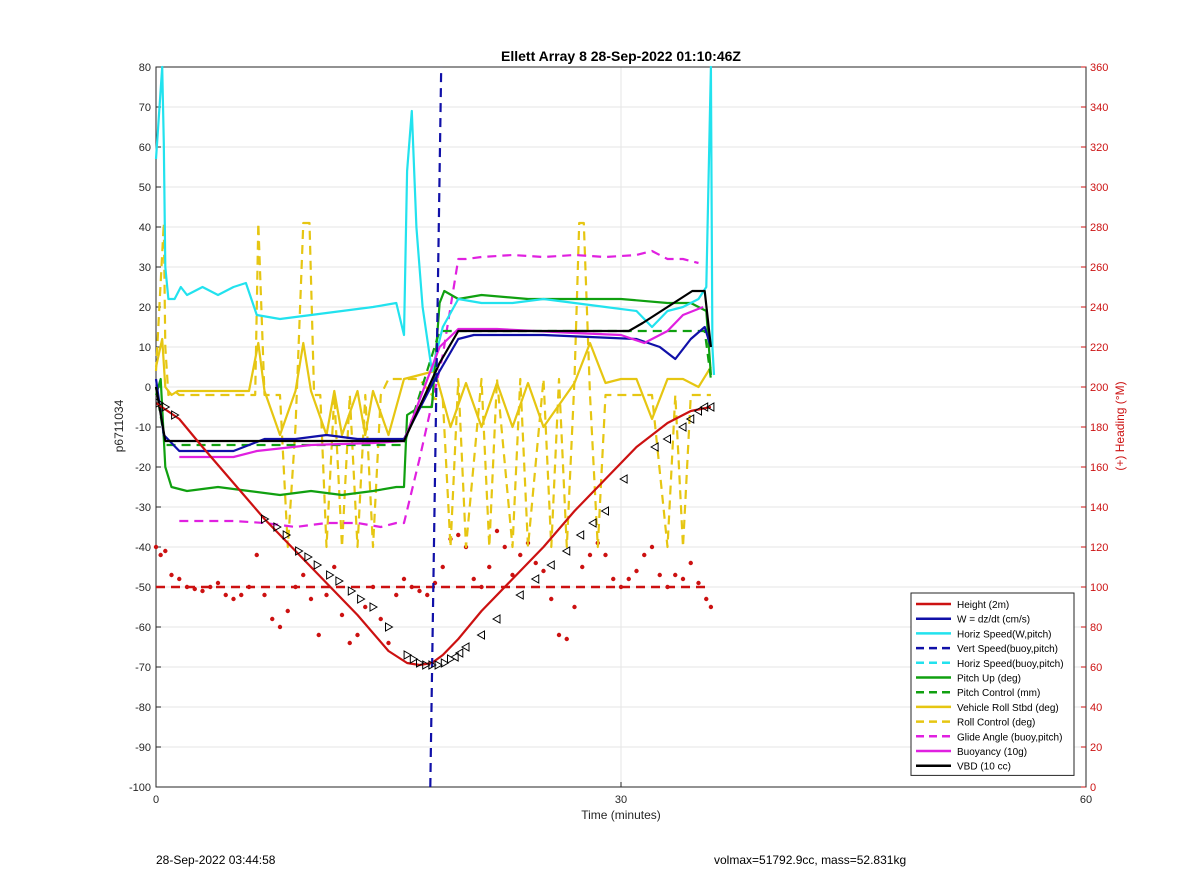  Describe the element at coordinates (145, 308) in the screenshot. I see `y-tick-label: 20` at that location.